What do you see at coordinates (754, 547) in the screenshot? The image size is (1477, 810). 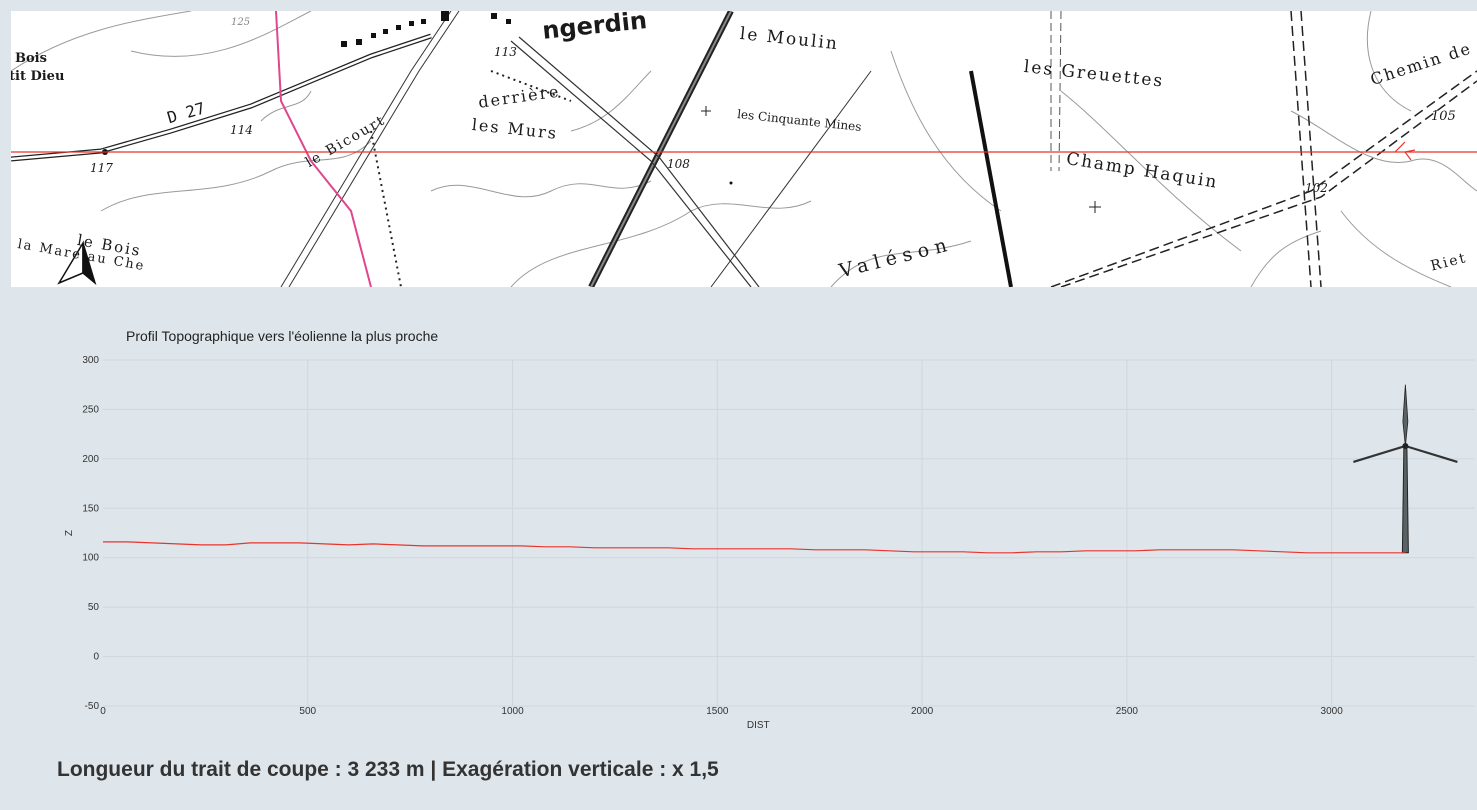 I see `profile-series-line` at bounding box center [754, 547].